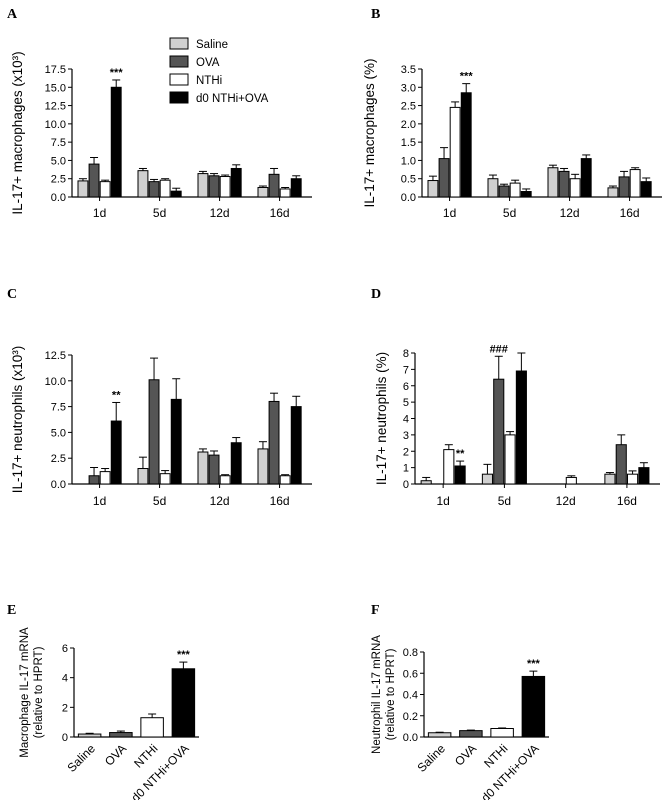 This screenshot has height=800, width=664. I want to click on bar-saline, so click(439, 735).